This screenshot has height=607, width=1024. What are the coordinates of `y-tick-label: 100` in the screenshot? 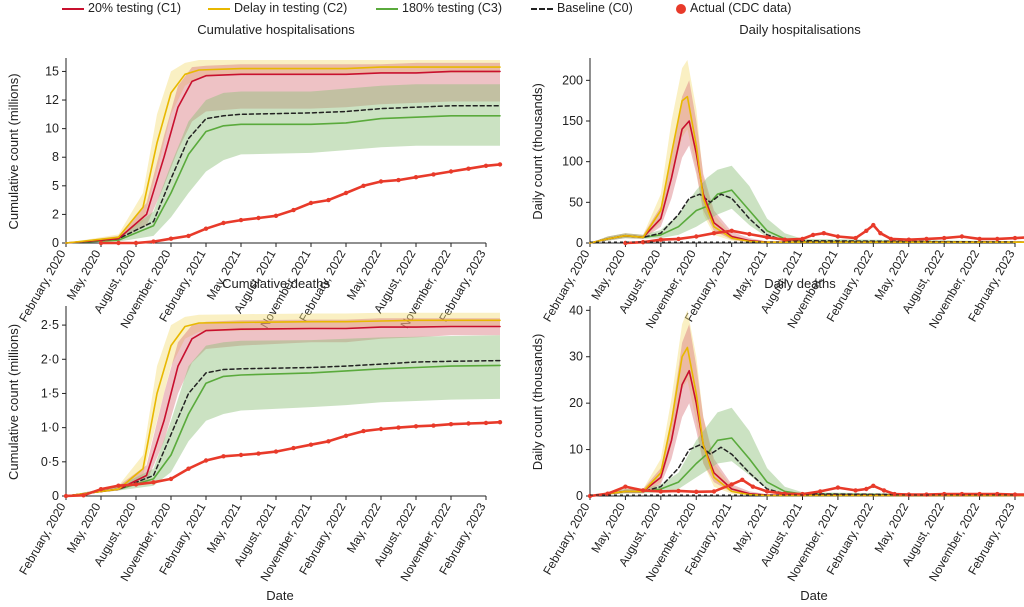 It's located at (572, 162).